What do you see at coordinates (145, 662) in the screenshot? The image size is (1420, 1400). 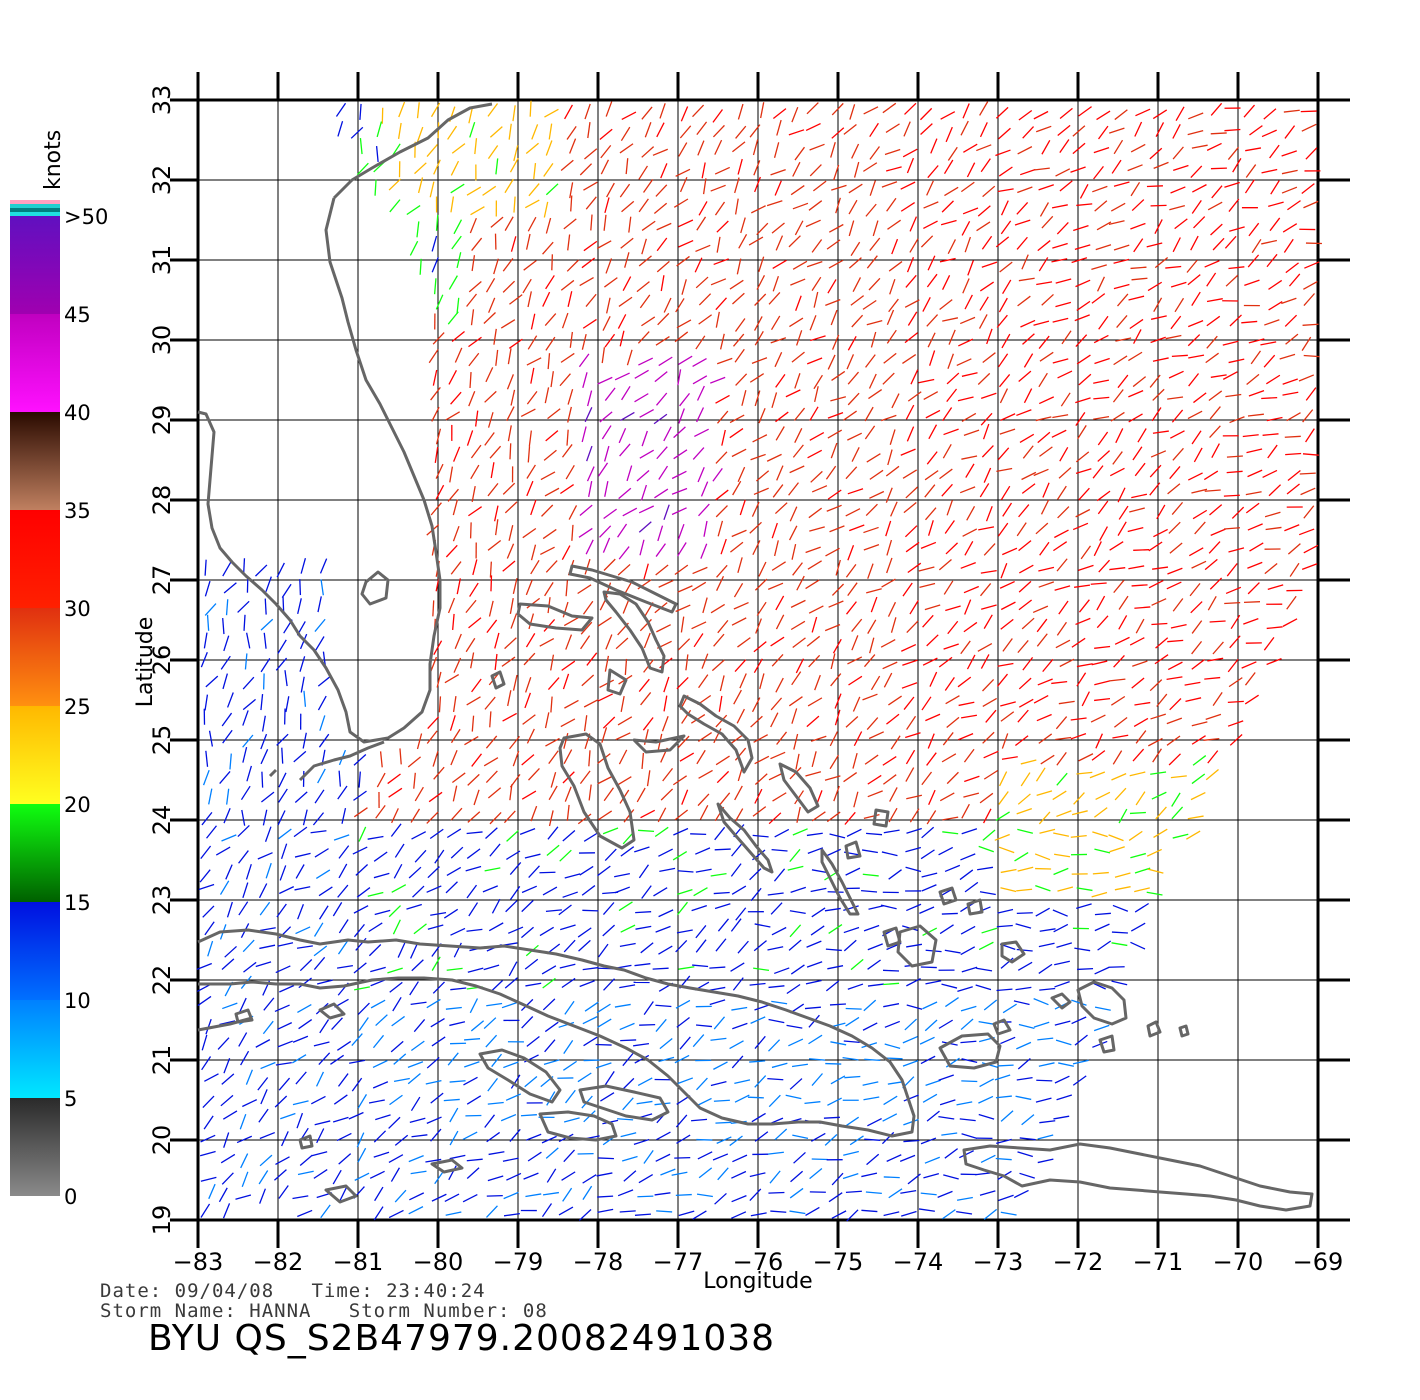 I see `y-axis-title: Latitude` at bounding box center [145, 662].